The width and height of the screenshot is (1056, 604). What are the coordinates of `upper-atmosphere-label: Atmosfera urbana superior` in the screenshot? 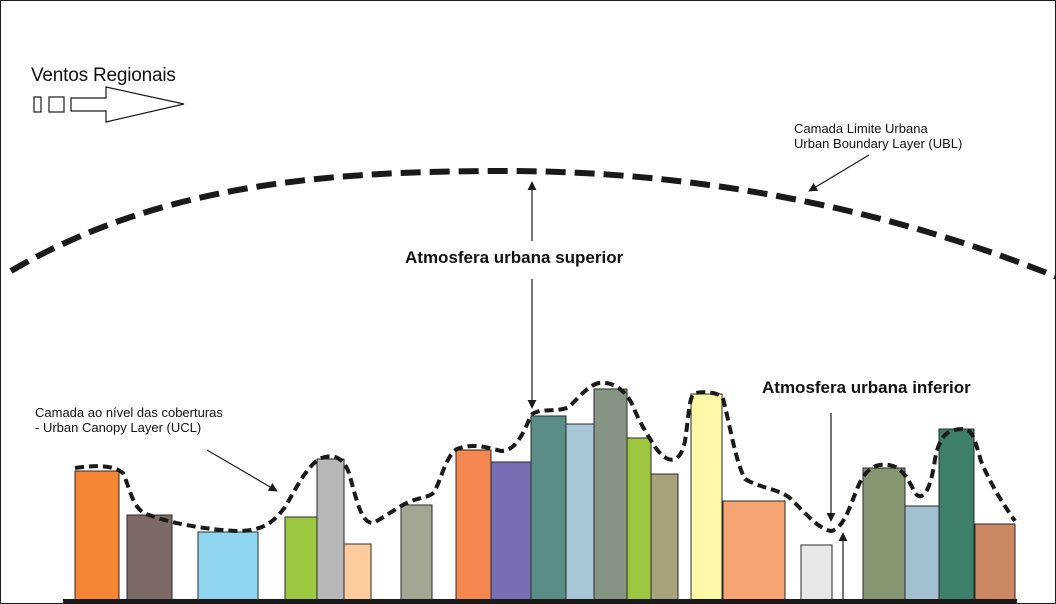 It's located at (514, 257).